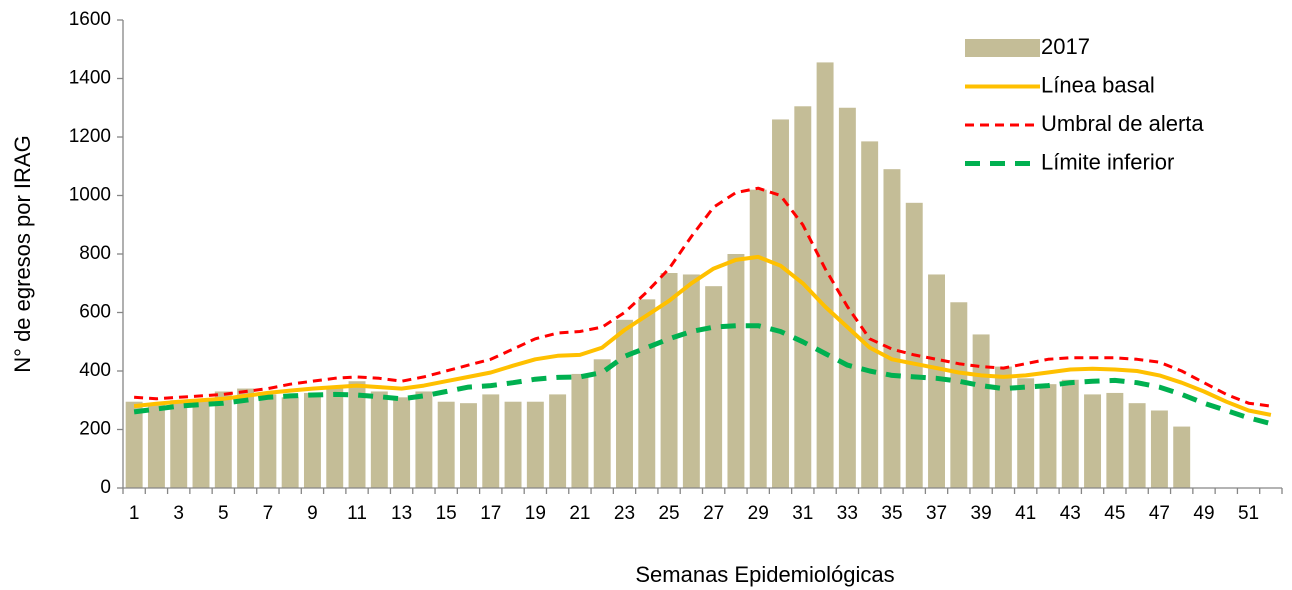 The height and width of the screenshot is (590, 1292). Describe the element at coordinates (490, 513) in the screenshot. I see `x-tick-label: 17` at that location.